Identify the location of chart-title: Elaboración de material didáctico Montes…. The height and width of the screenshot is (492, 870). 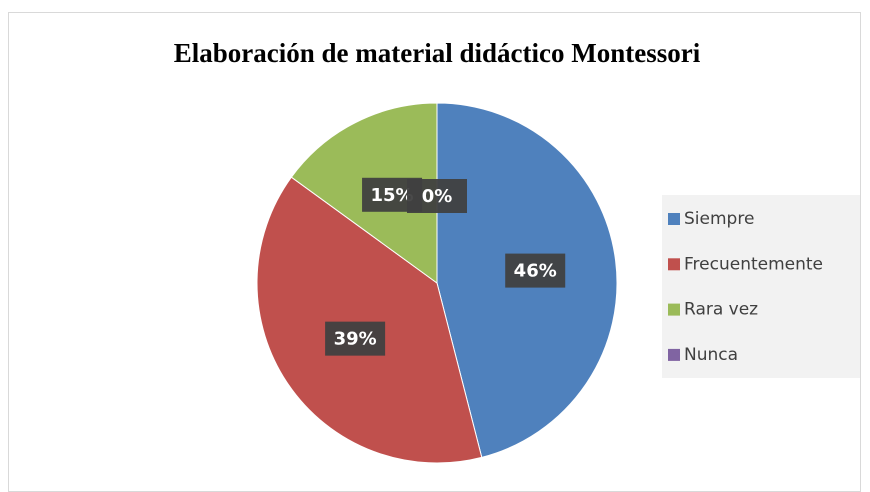
(437, 53).